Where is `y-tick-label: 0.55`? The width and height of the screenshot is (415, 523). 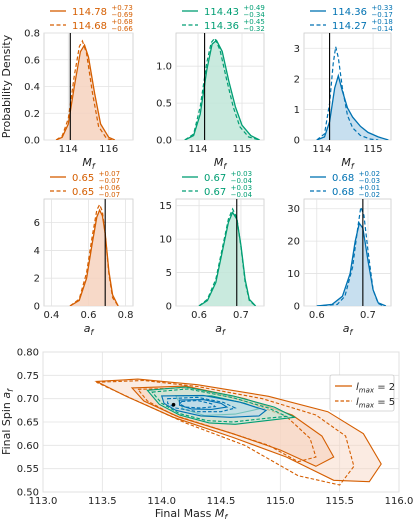
y-tick-label: 0.55 is located at coordinates (28, 469).